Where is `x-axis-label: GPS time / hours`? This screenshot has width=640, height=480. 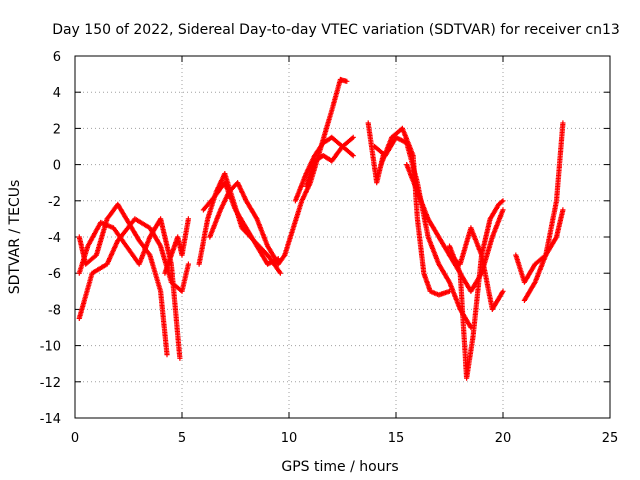
x-axis-label: GPS time / hours is located at coordinates (339, 467).